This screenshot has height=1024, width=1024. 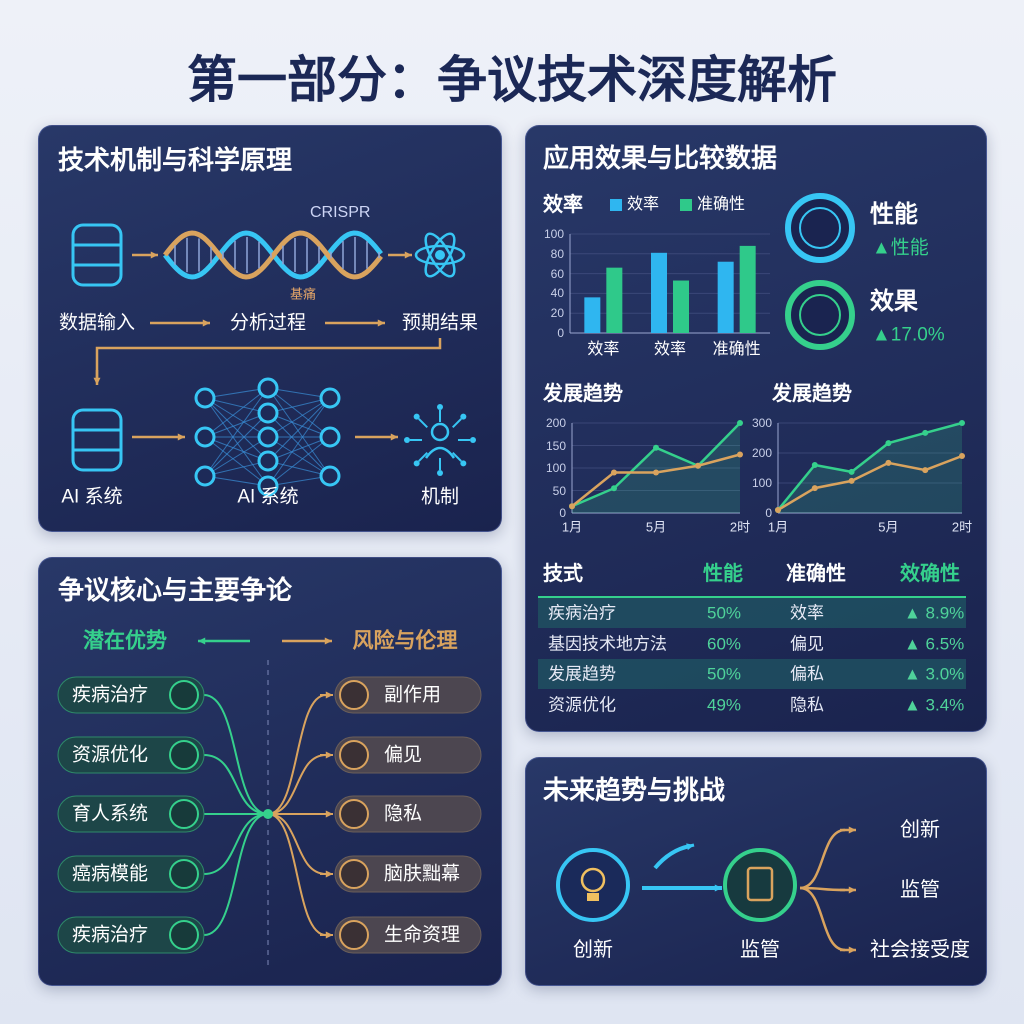 I want to click on y-tick-label: 50, so click(x=559, y=490).